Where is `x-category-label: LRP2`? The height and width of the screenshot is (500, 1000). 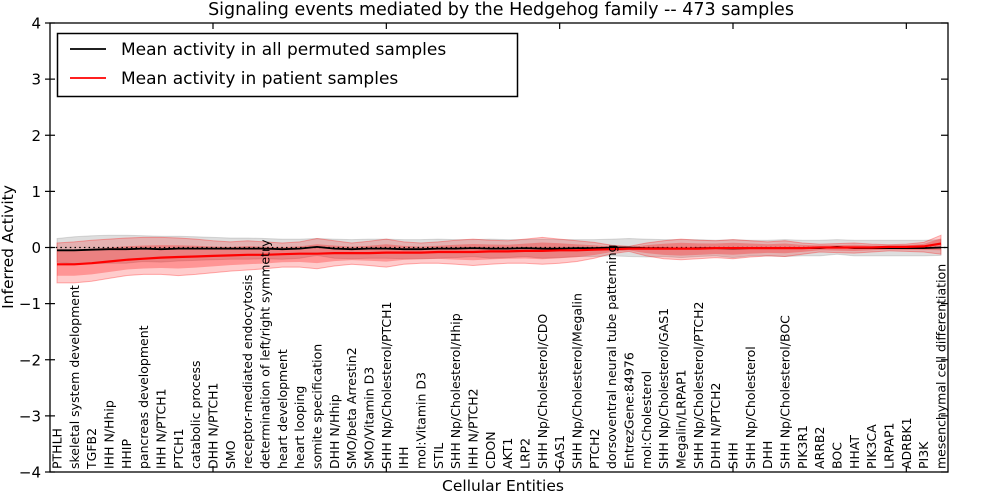
x-category-label: LRP2 is located at coordinates (525, 453).